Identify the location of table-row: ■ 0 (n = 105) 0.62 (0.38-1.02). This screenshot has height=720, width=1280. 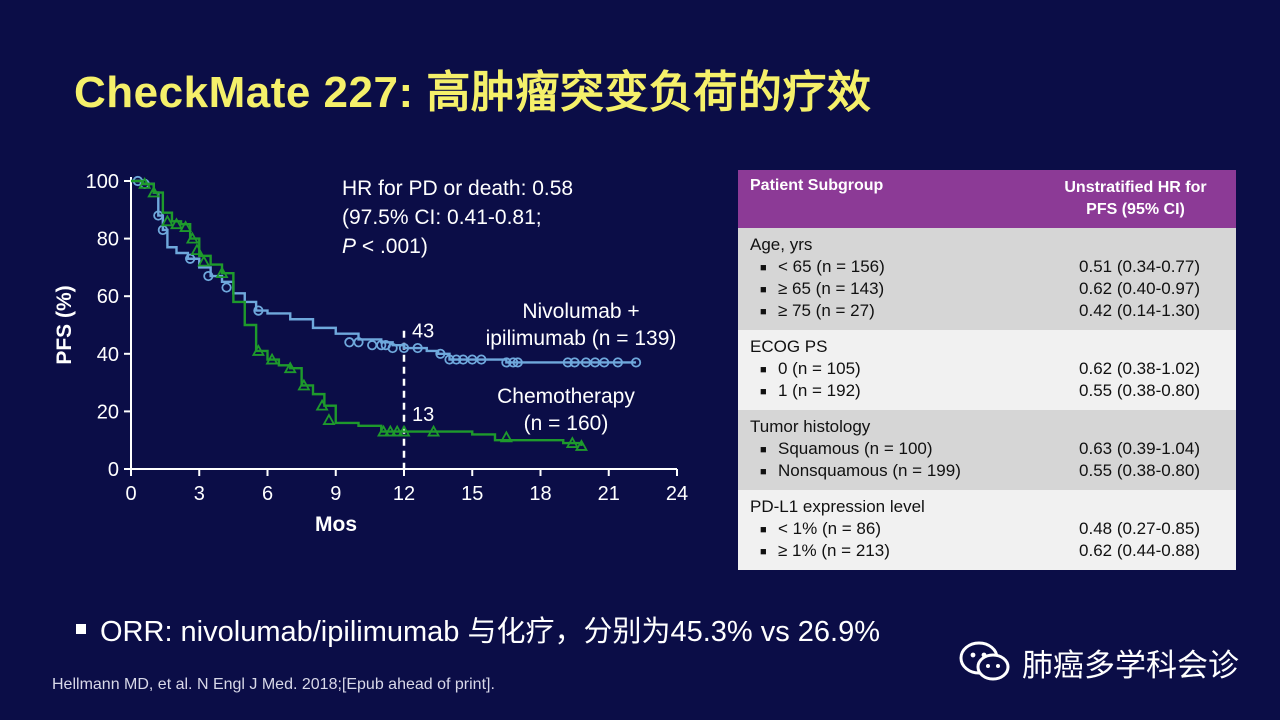
(987, 369).